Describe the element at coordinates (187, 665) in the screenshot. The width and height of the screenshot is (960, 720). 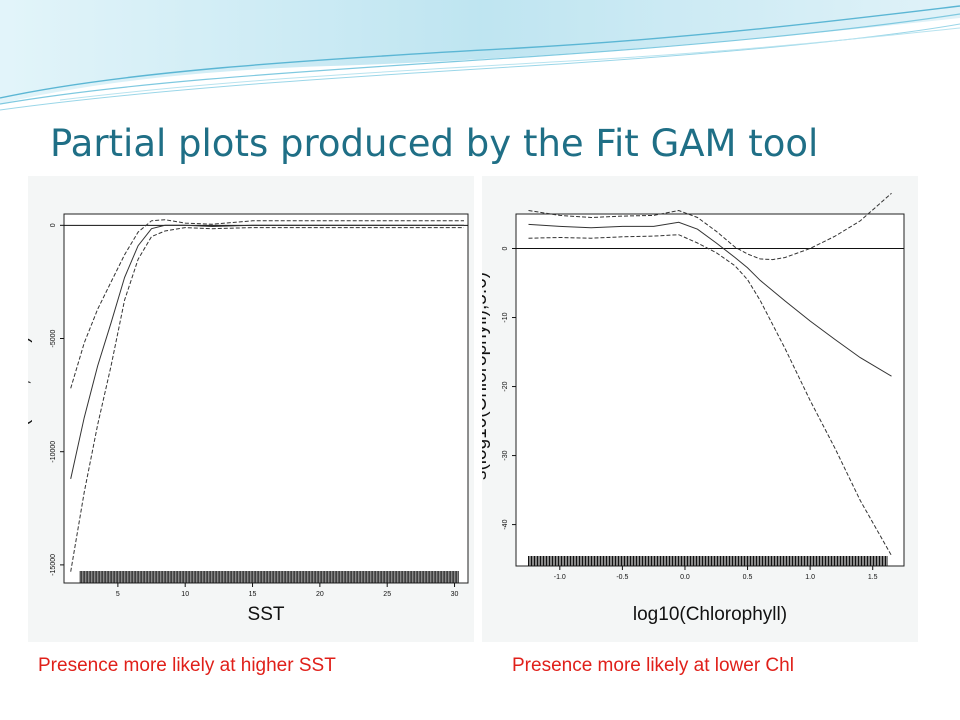
I see `sst-caption: Presence more likely at higher SST` at that location.